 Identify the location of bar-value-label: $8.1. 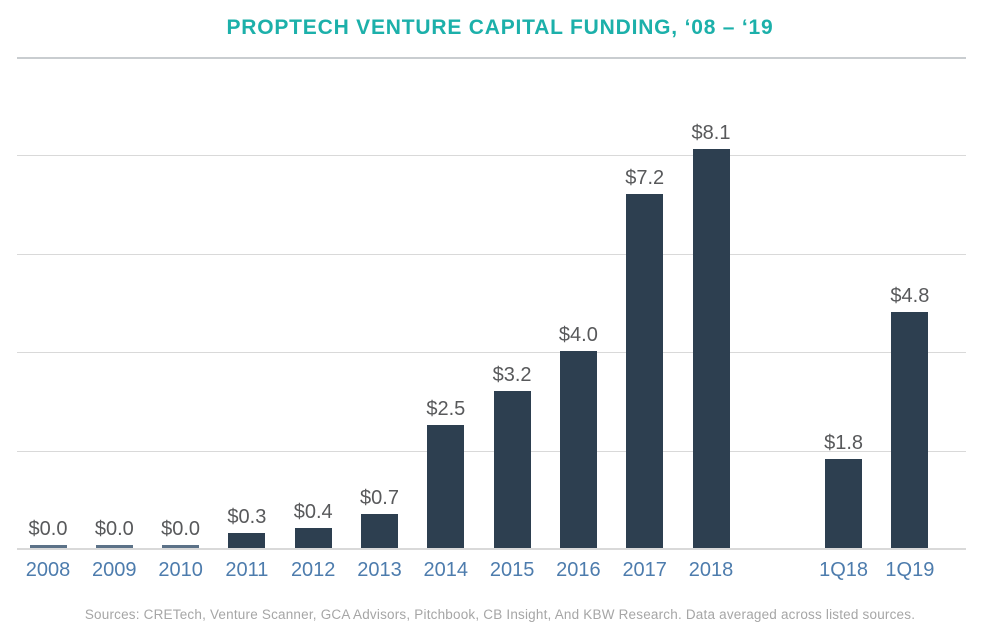
(711, 133).